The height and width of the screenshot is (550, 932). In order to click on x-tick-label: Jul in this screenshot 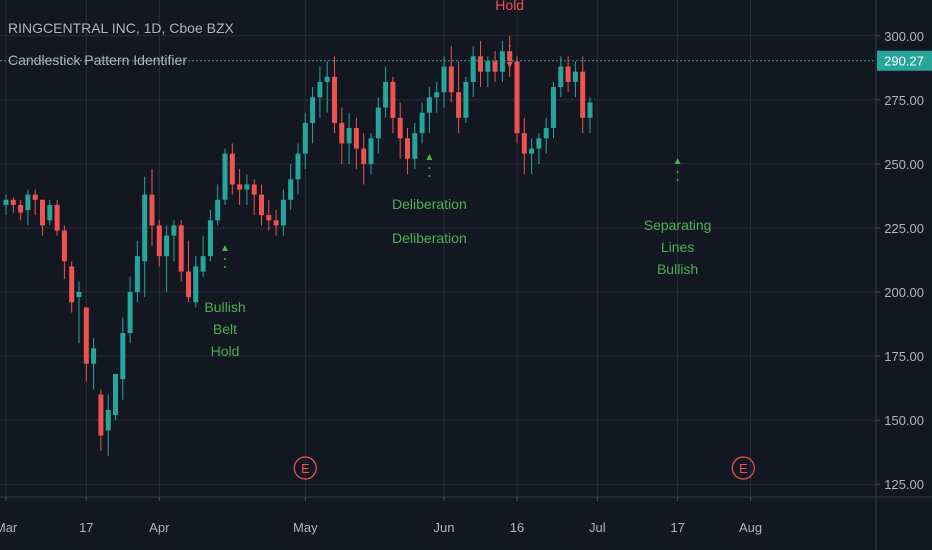, I will do `click(597, 527)`.